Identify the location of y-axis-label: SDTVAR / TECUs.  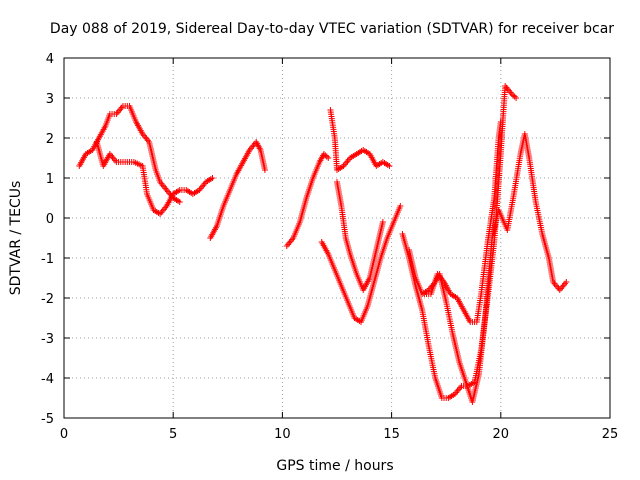
(16, 238).